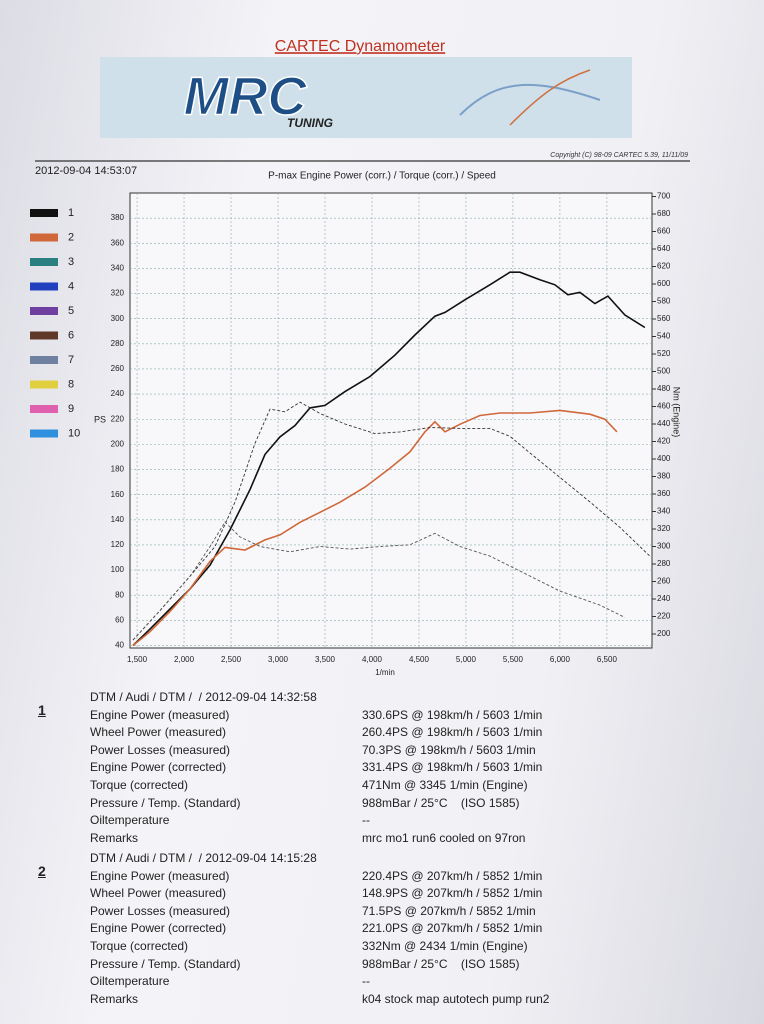  I want to click on timestamp: 2012-09-04 14:53:07, so click(86, 171).